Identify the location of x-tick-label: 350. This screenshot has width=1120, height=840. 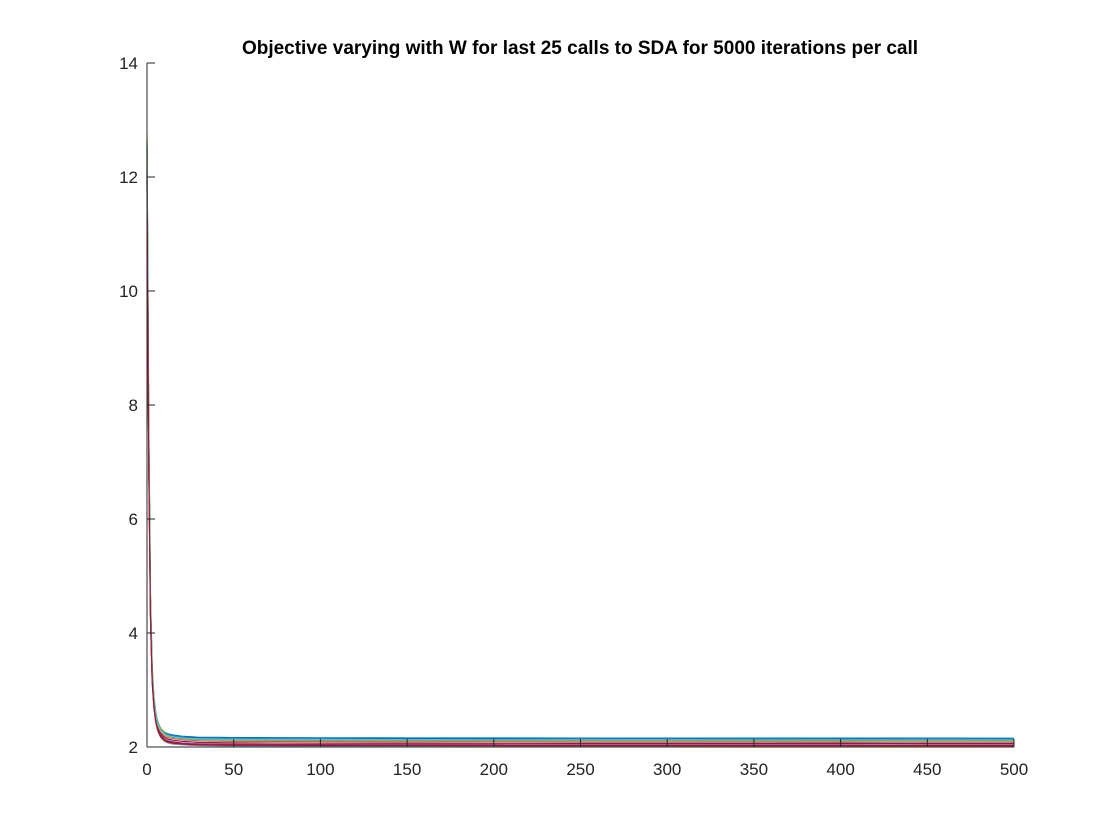
(754, 769).